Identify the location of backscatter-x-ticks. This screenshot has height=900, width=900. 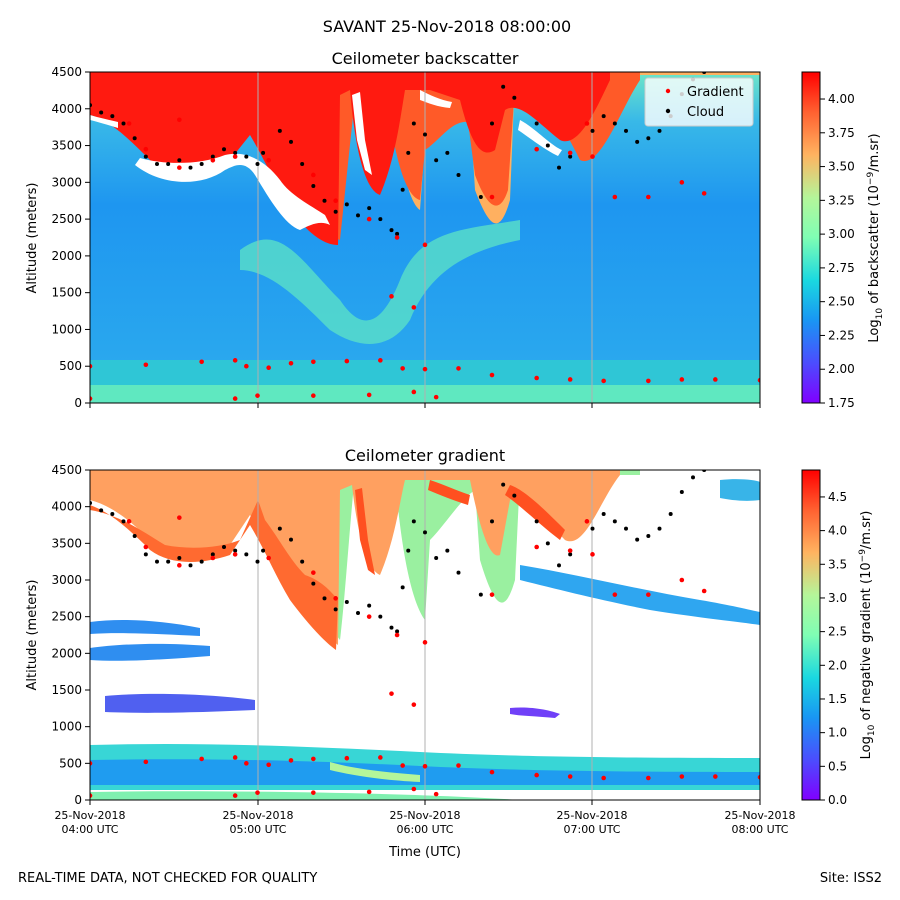
(425, 405).